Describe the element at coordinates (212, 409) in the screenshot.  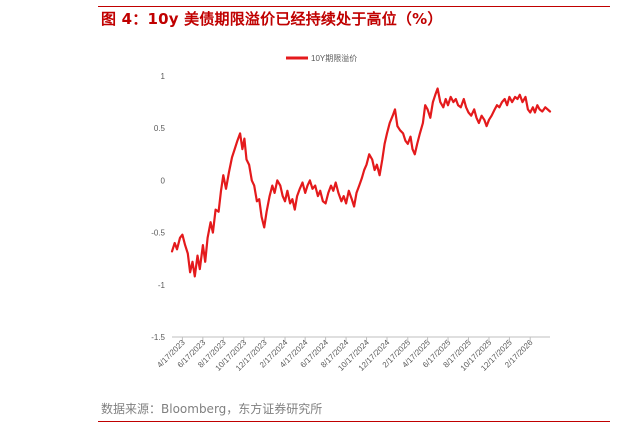
I see `source-note: 数据来源：Bloomberg，东方证券研究所` at that location.